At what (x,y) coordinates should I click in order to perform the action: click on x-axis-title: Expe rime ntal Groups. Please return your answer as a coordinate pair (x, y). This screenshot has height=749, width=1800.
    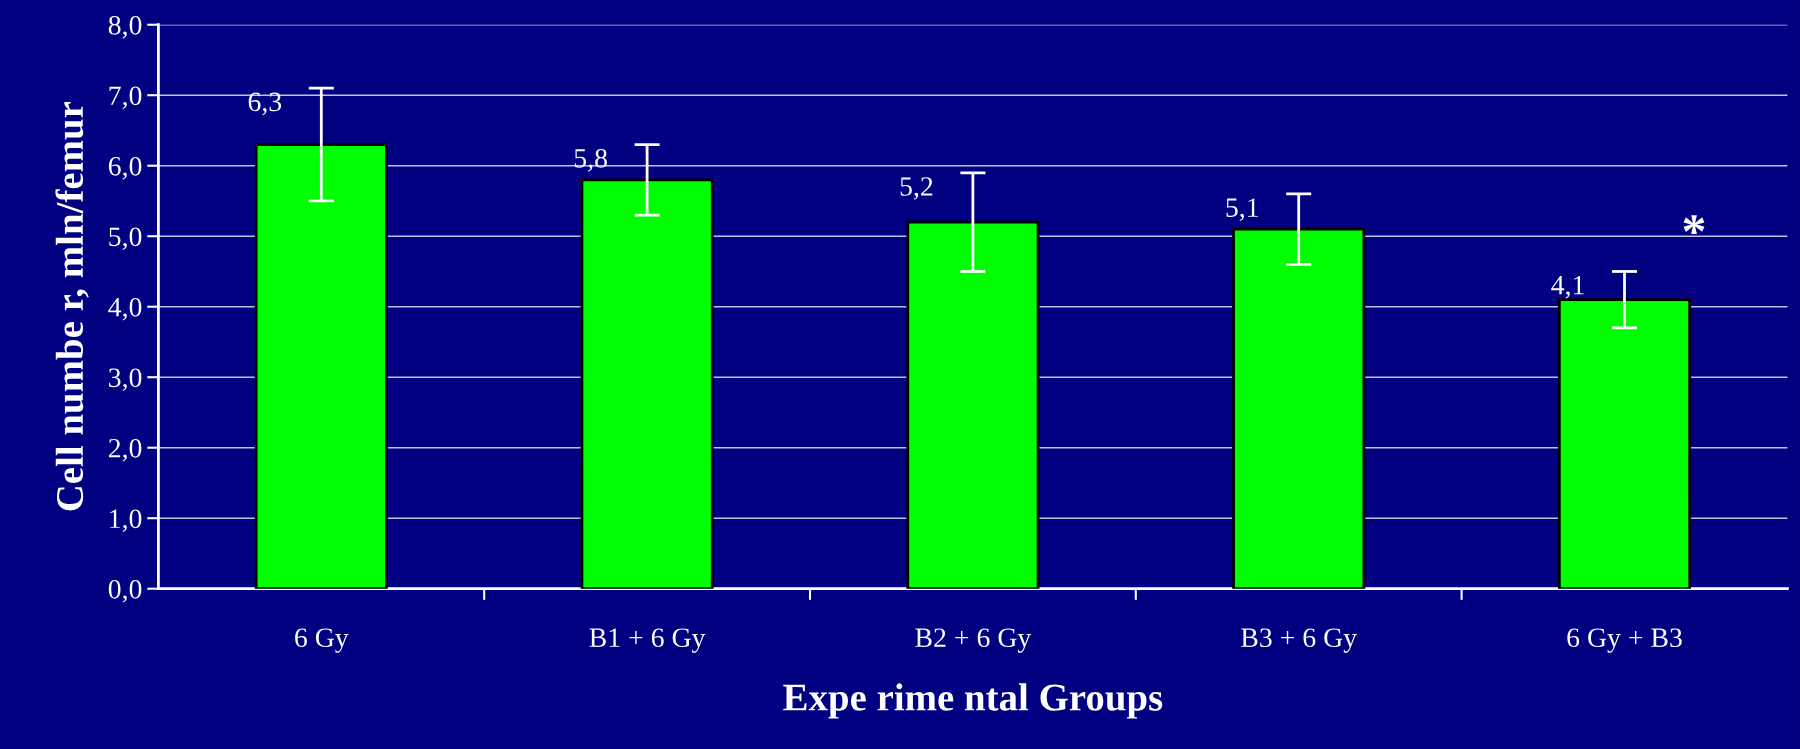
    Looking at the image, I should click on (973, 701).